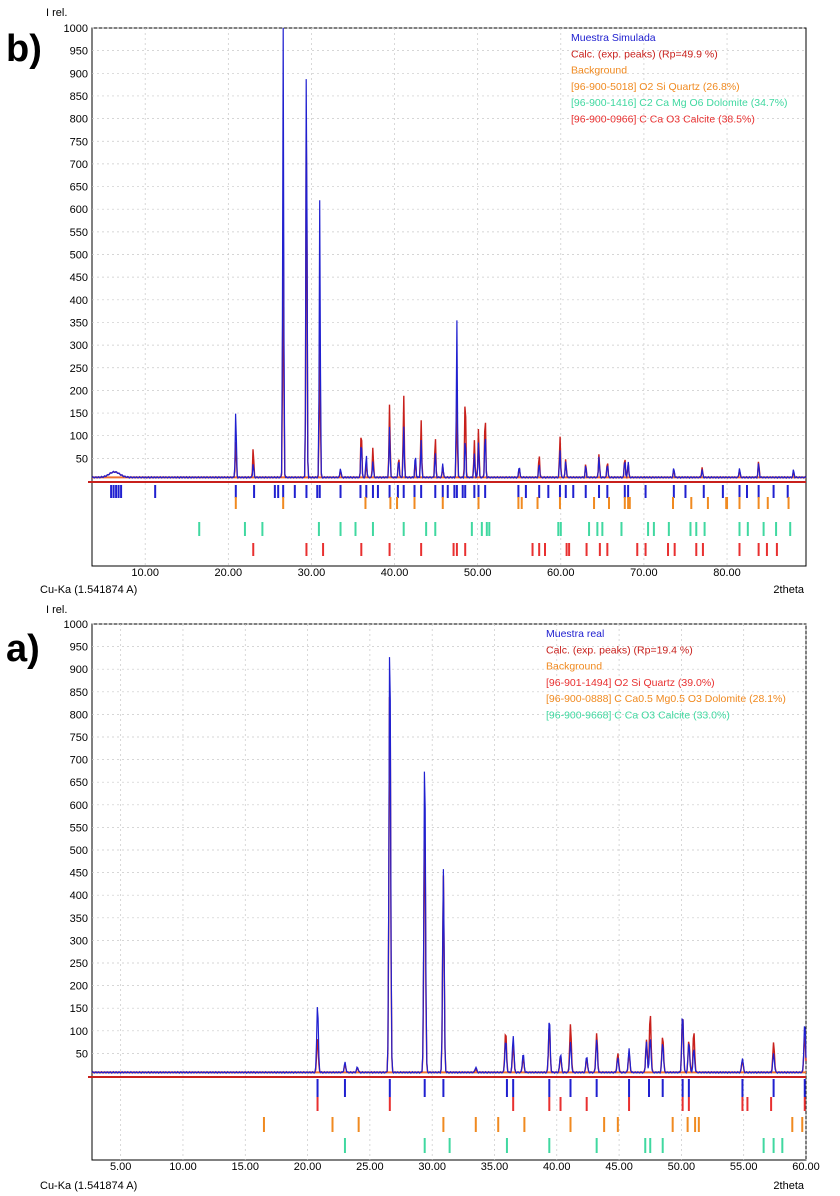 The width and height of the screenshot is (840, 1196). What do you see at coordinates (79, 301) in the screenshot?
I see `chartb-y-tick-label: 400` at bounding box center [79, 301].